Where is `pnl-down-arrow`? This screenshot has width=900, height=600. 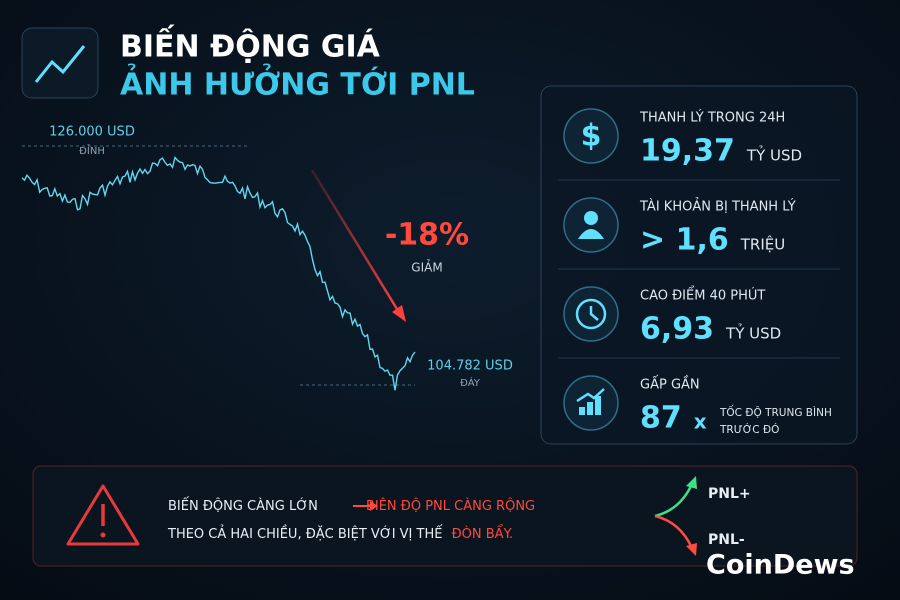
pnl-down-arrow is located at coordinates (674, 531).